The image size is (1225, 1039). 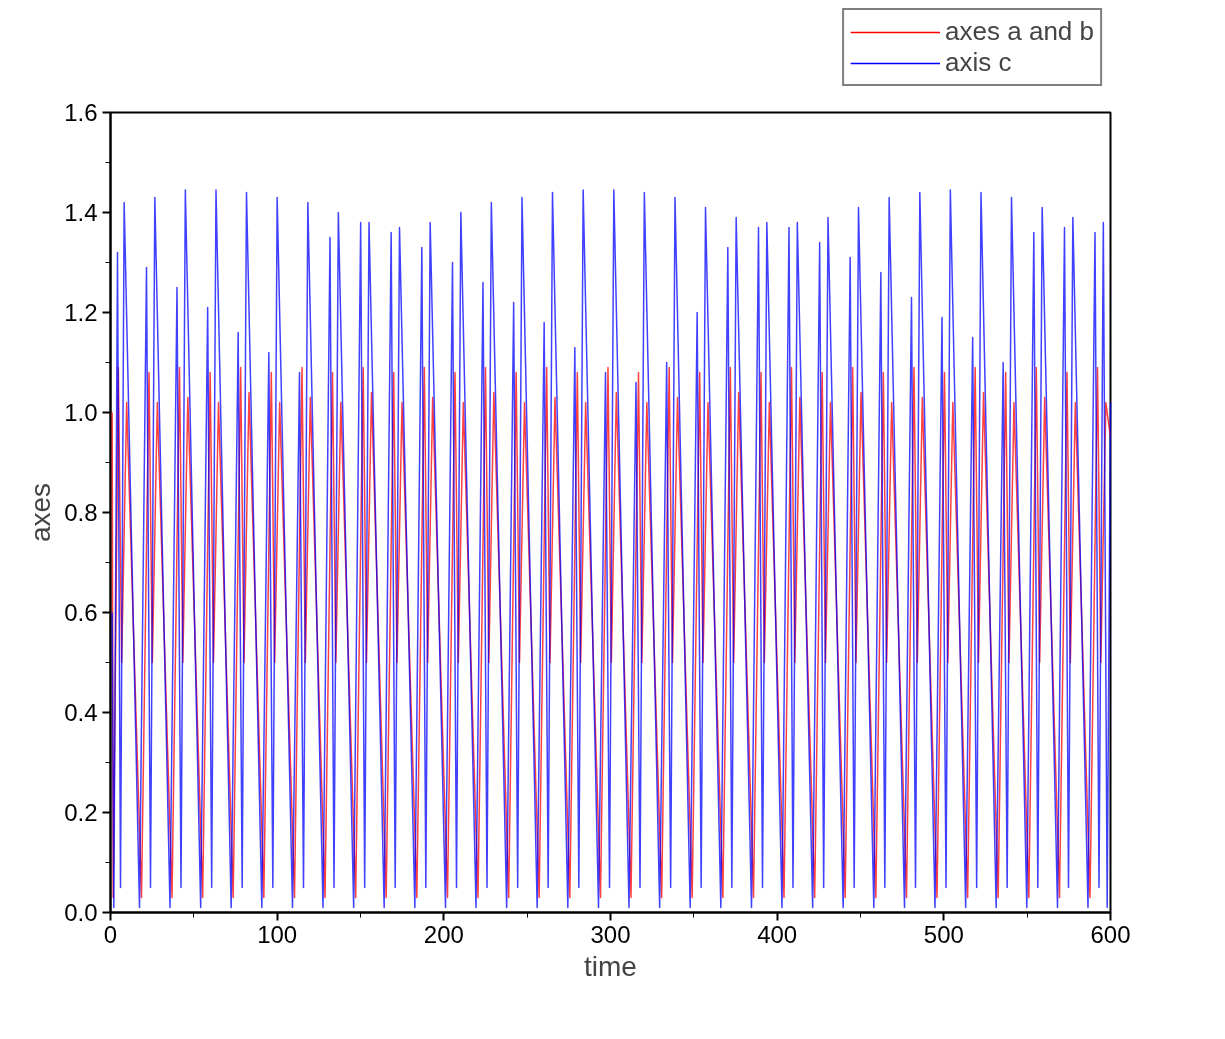 I want to click on x-tick-label: 600, so click(x=1110, y=934).